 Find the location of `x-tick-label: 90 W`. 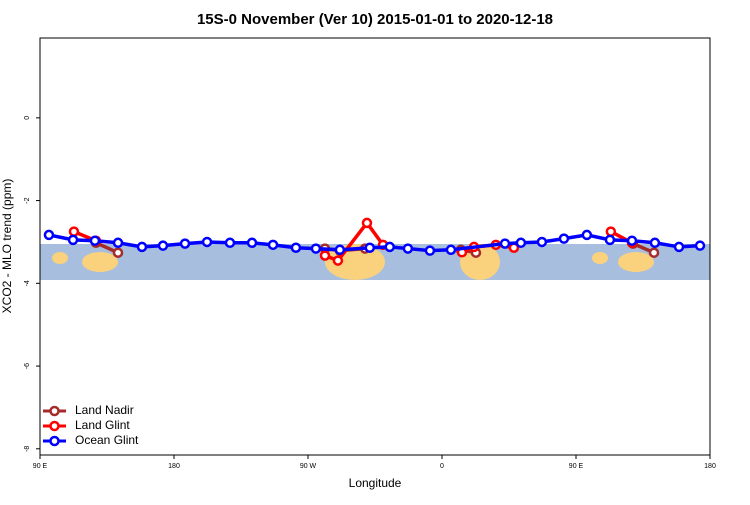

x-tick-label: 90 W is located at coordinates (308, 466).